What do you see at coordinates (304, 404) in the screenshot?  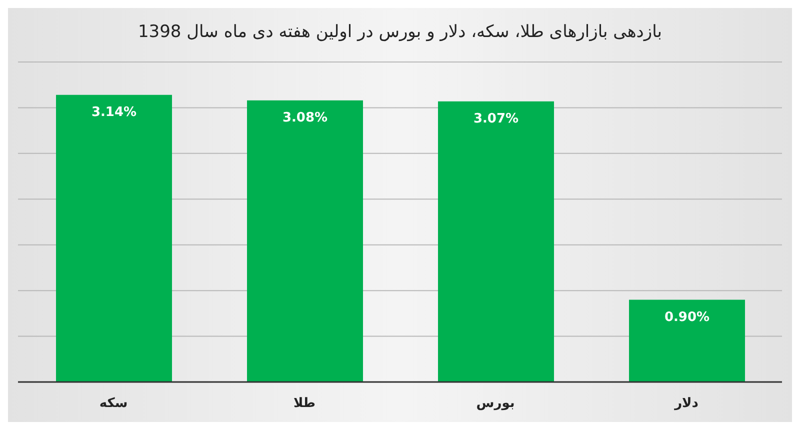 I see `x-tick-label: طلا` at bounding box center [304, 404].